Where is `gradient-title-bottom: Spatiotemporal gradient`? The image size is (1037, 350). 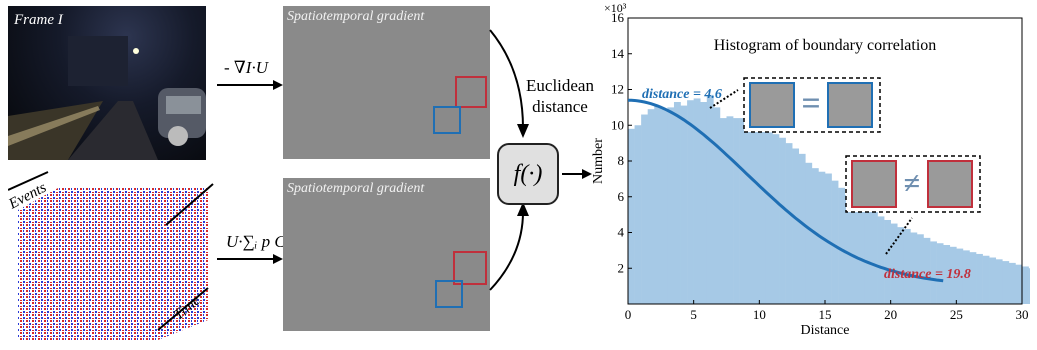 gradient-title-bottom: Spatiotemporal gradient is located at coordinates (356, 188).